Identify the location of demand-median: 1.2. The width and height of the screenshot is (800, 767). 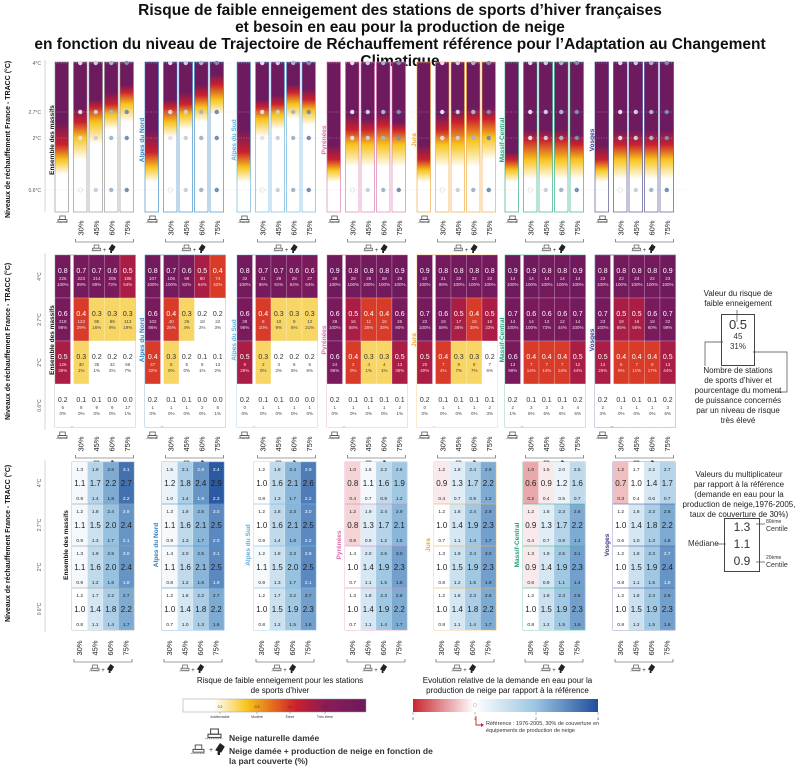
(170, 483).